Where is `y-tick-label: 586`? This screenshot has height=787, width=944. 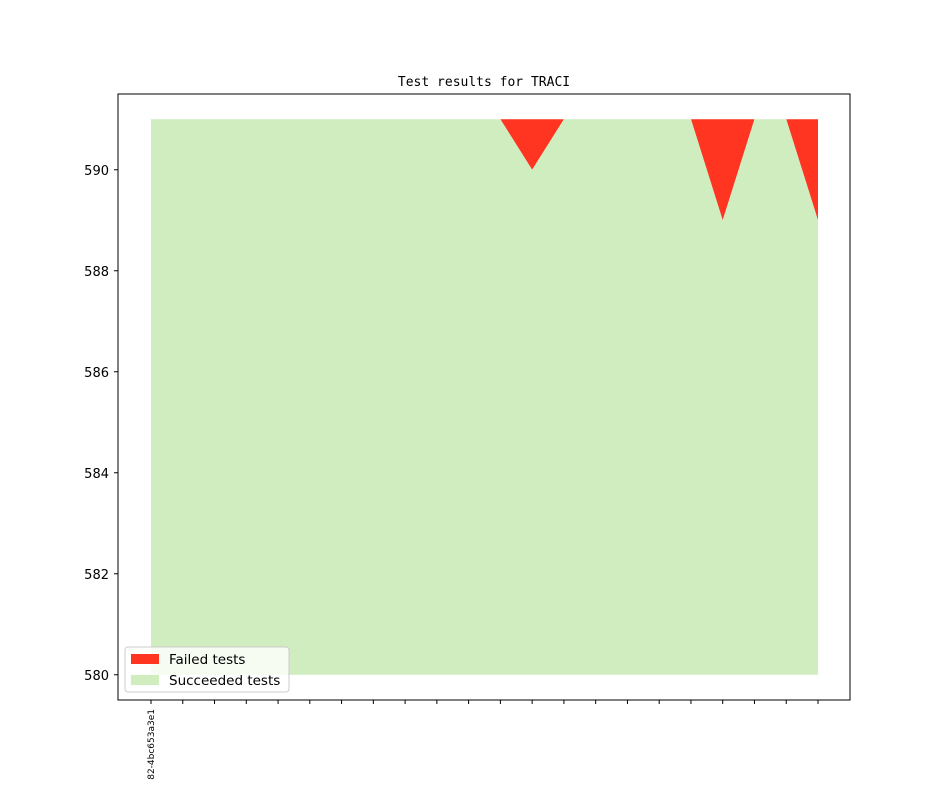 y-tick-label: 586 is located at coordinates (96, 373).